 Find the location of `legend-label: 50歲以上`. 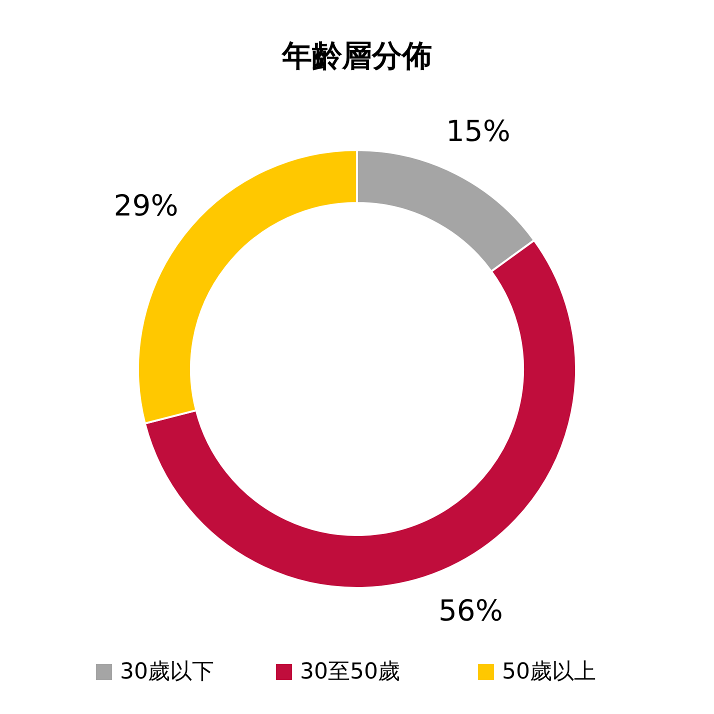

legend-label: 50歲以上 is located at coordinates (549, 672).